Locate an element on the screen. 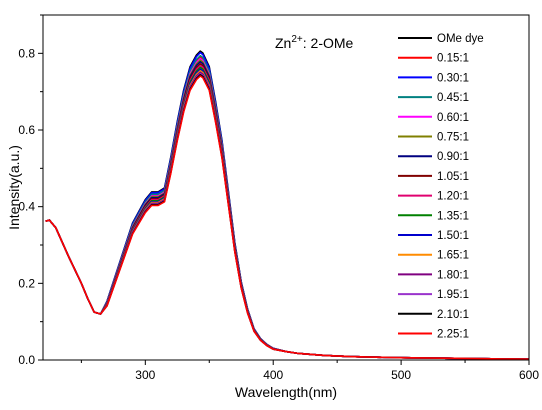 Image resolution: width=542 pixels, height=410 pixels. chart-annotation: Zn2+: 2-OMe is located at coordinates (314, 42).